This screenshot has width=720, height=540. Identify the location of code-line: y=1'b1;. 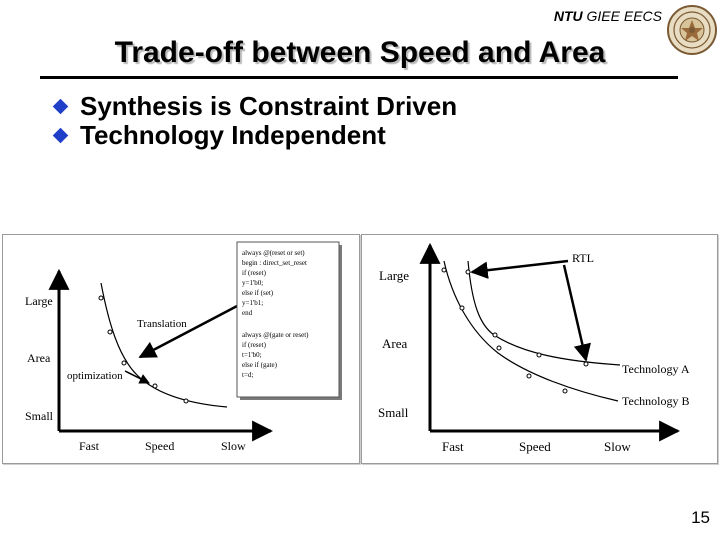
(252, 303).